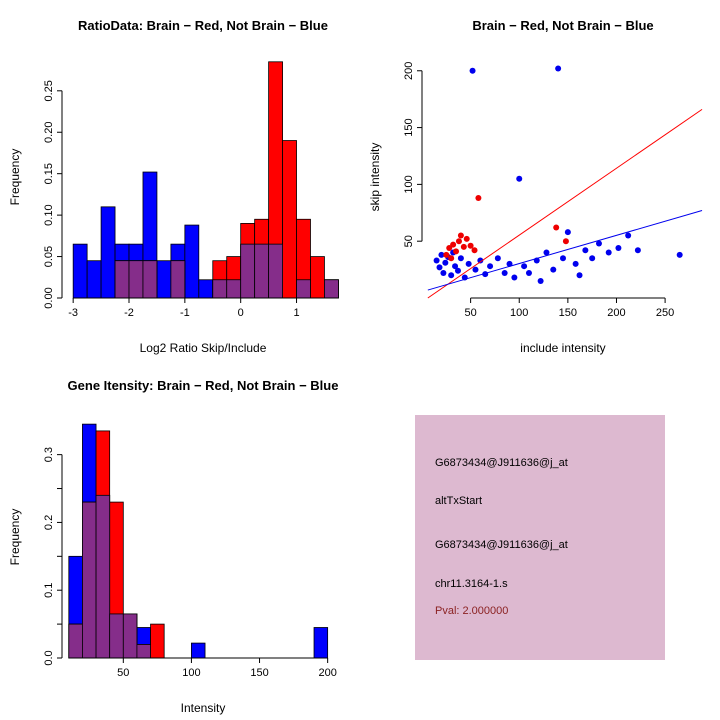 This screenshot has width=720, height=720. Describe the element at coordinates (459, 501) in the screenshot. I see `event-type-line: altTxStart` at that location.